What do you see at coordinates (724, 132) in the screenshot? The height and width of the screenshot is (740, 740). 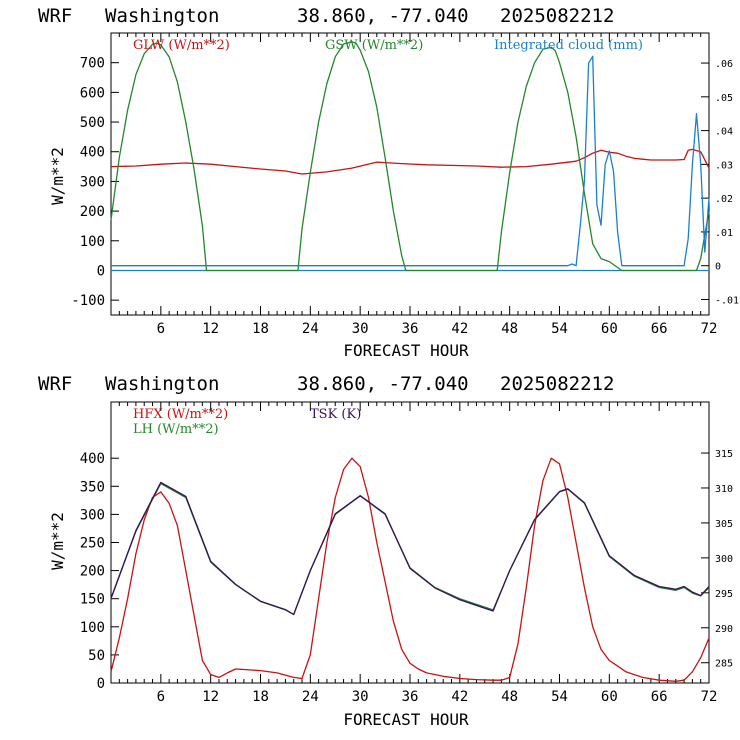 I see `y2-tick-label: .04` at bounding box center [724, 132].